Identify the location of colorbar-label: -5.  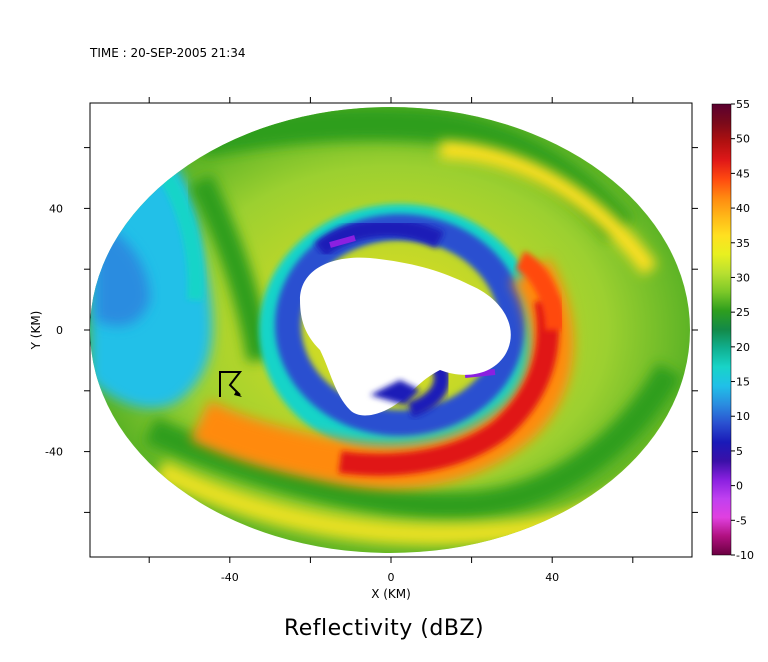
(741, 520).